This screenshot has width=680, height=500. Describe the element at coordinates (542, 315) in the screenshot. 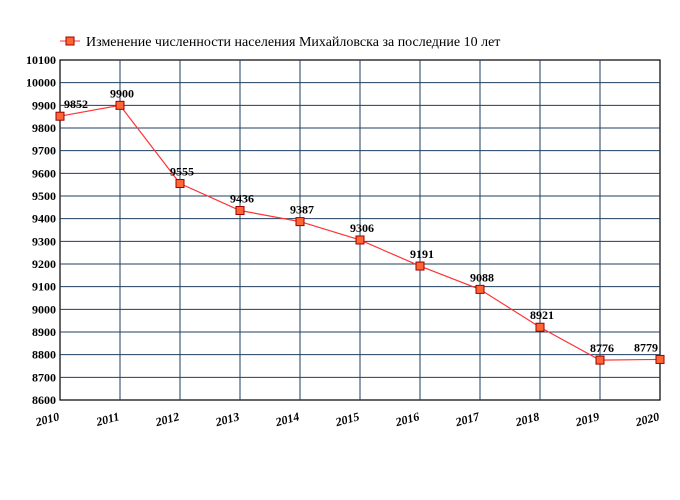

I see `data-label: 8921` at that location.